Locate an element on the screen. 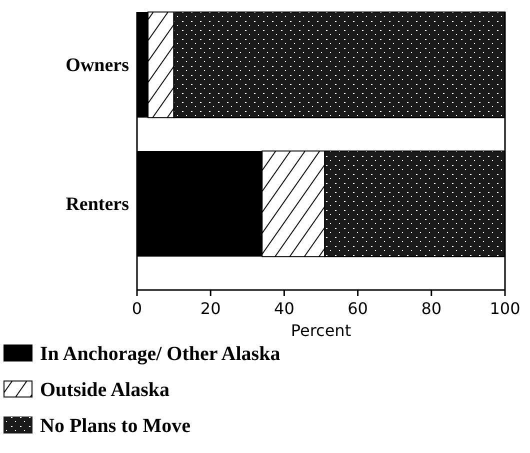  legend-label: In Anchorage/ Other Alaska is located at coordinates (160, 354).